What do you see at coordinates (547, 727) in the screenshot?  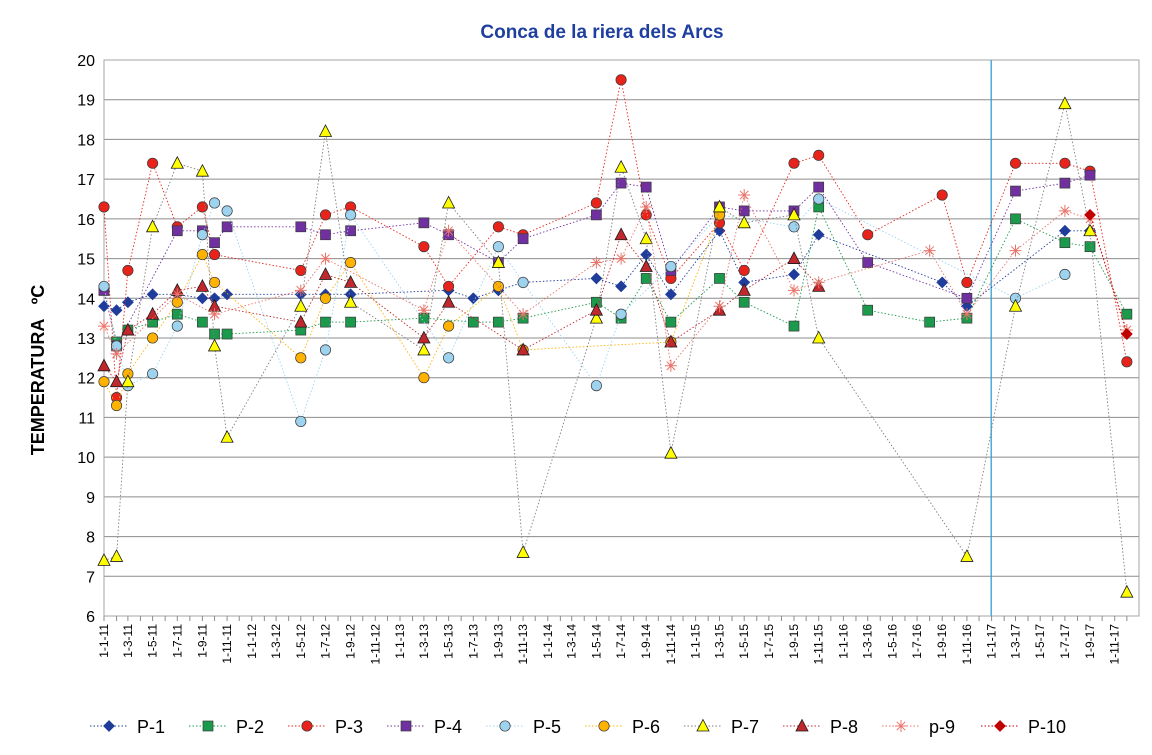 I see `legend-label: P-5` at bounding box center [547, 727].